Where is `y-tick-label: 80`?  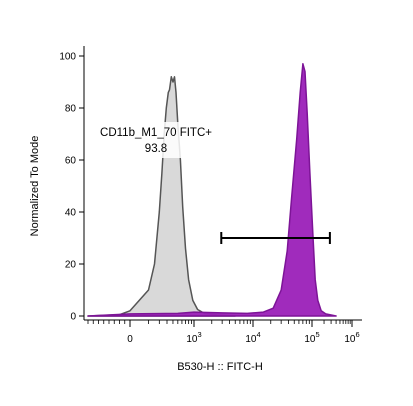 y-tick-label: 80 is located at coordinates (71, 109).